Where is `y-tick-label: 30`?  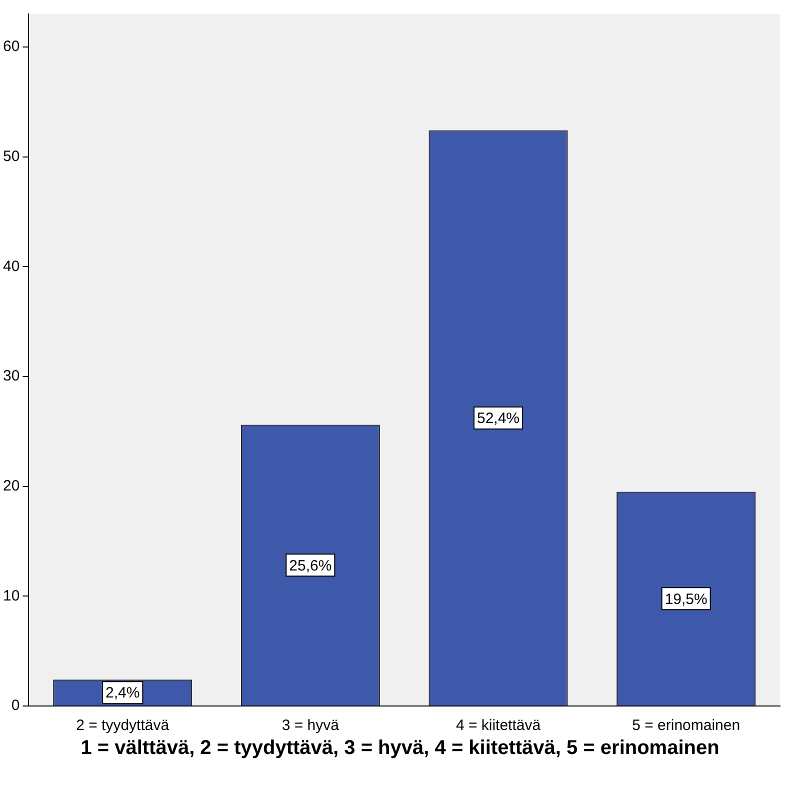 y-tick-label: 30 is located at coordinates (11, 376).